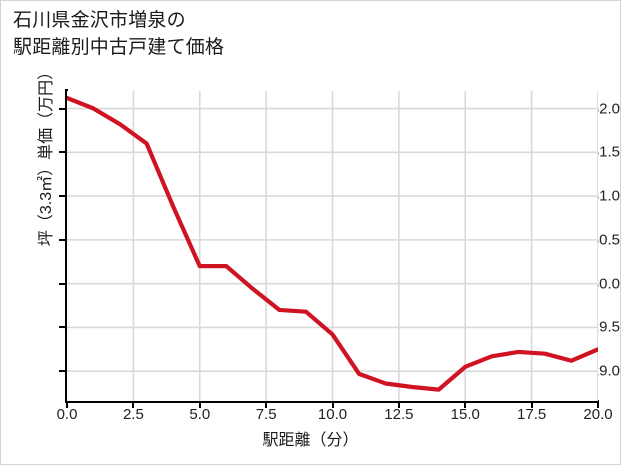 This screenshot has height=465, width=621. What do you see at coordinates (133, 414) in the screenshot?
I see `x-tick-label: 2.5` at bounding box center [133, 414].